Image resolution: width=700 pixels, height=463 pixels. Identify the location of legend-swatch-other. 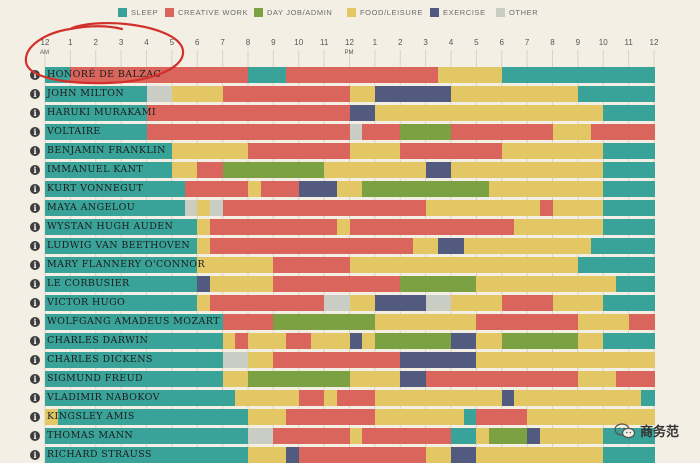
(500, 12).